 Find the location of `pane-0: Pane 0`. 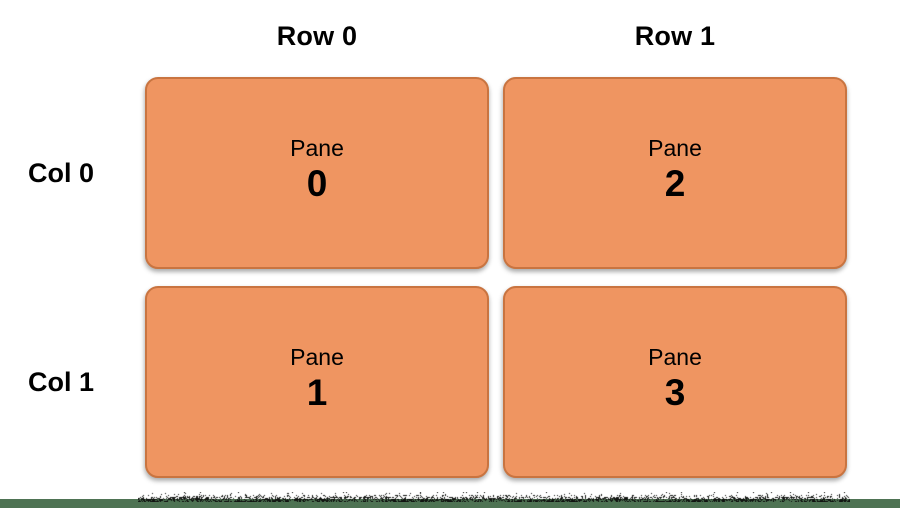

pane-0: Pane 0 is located at coordinates (317, 173).